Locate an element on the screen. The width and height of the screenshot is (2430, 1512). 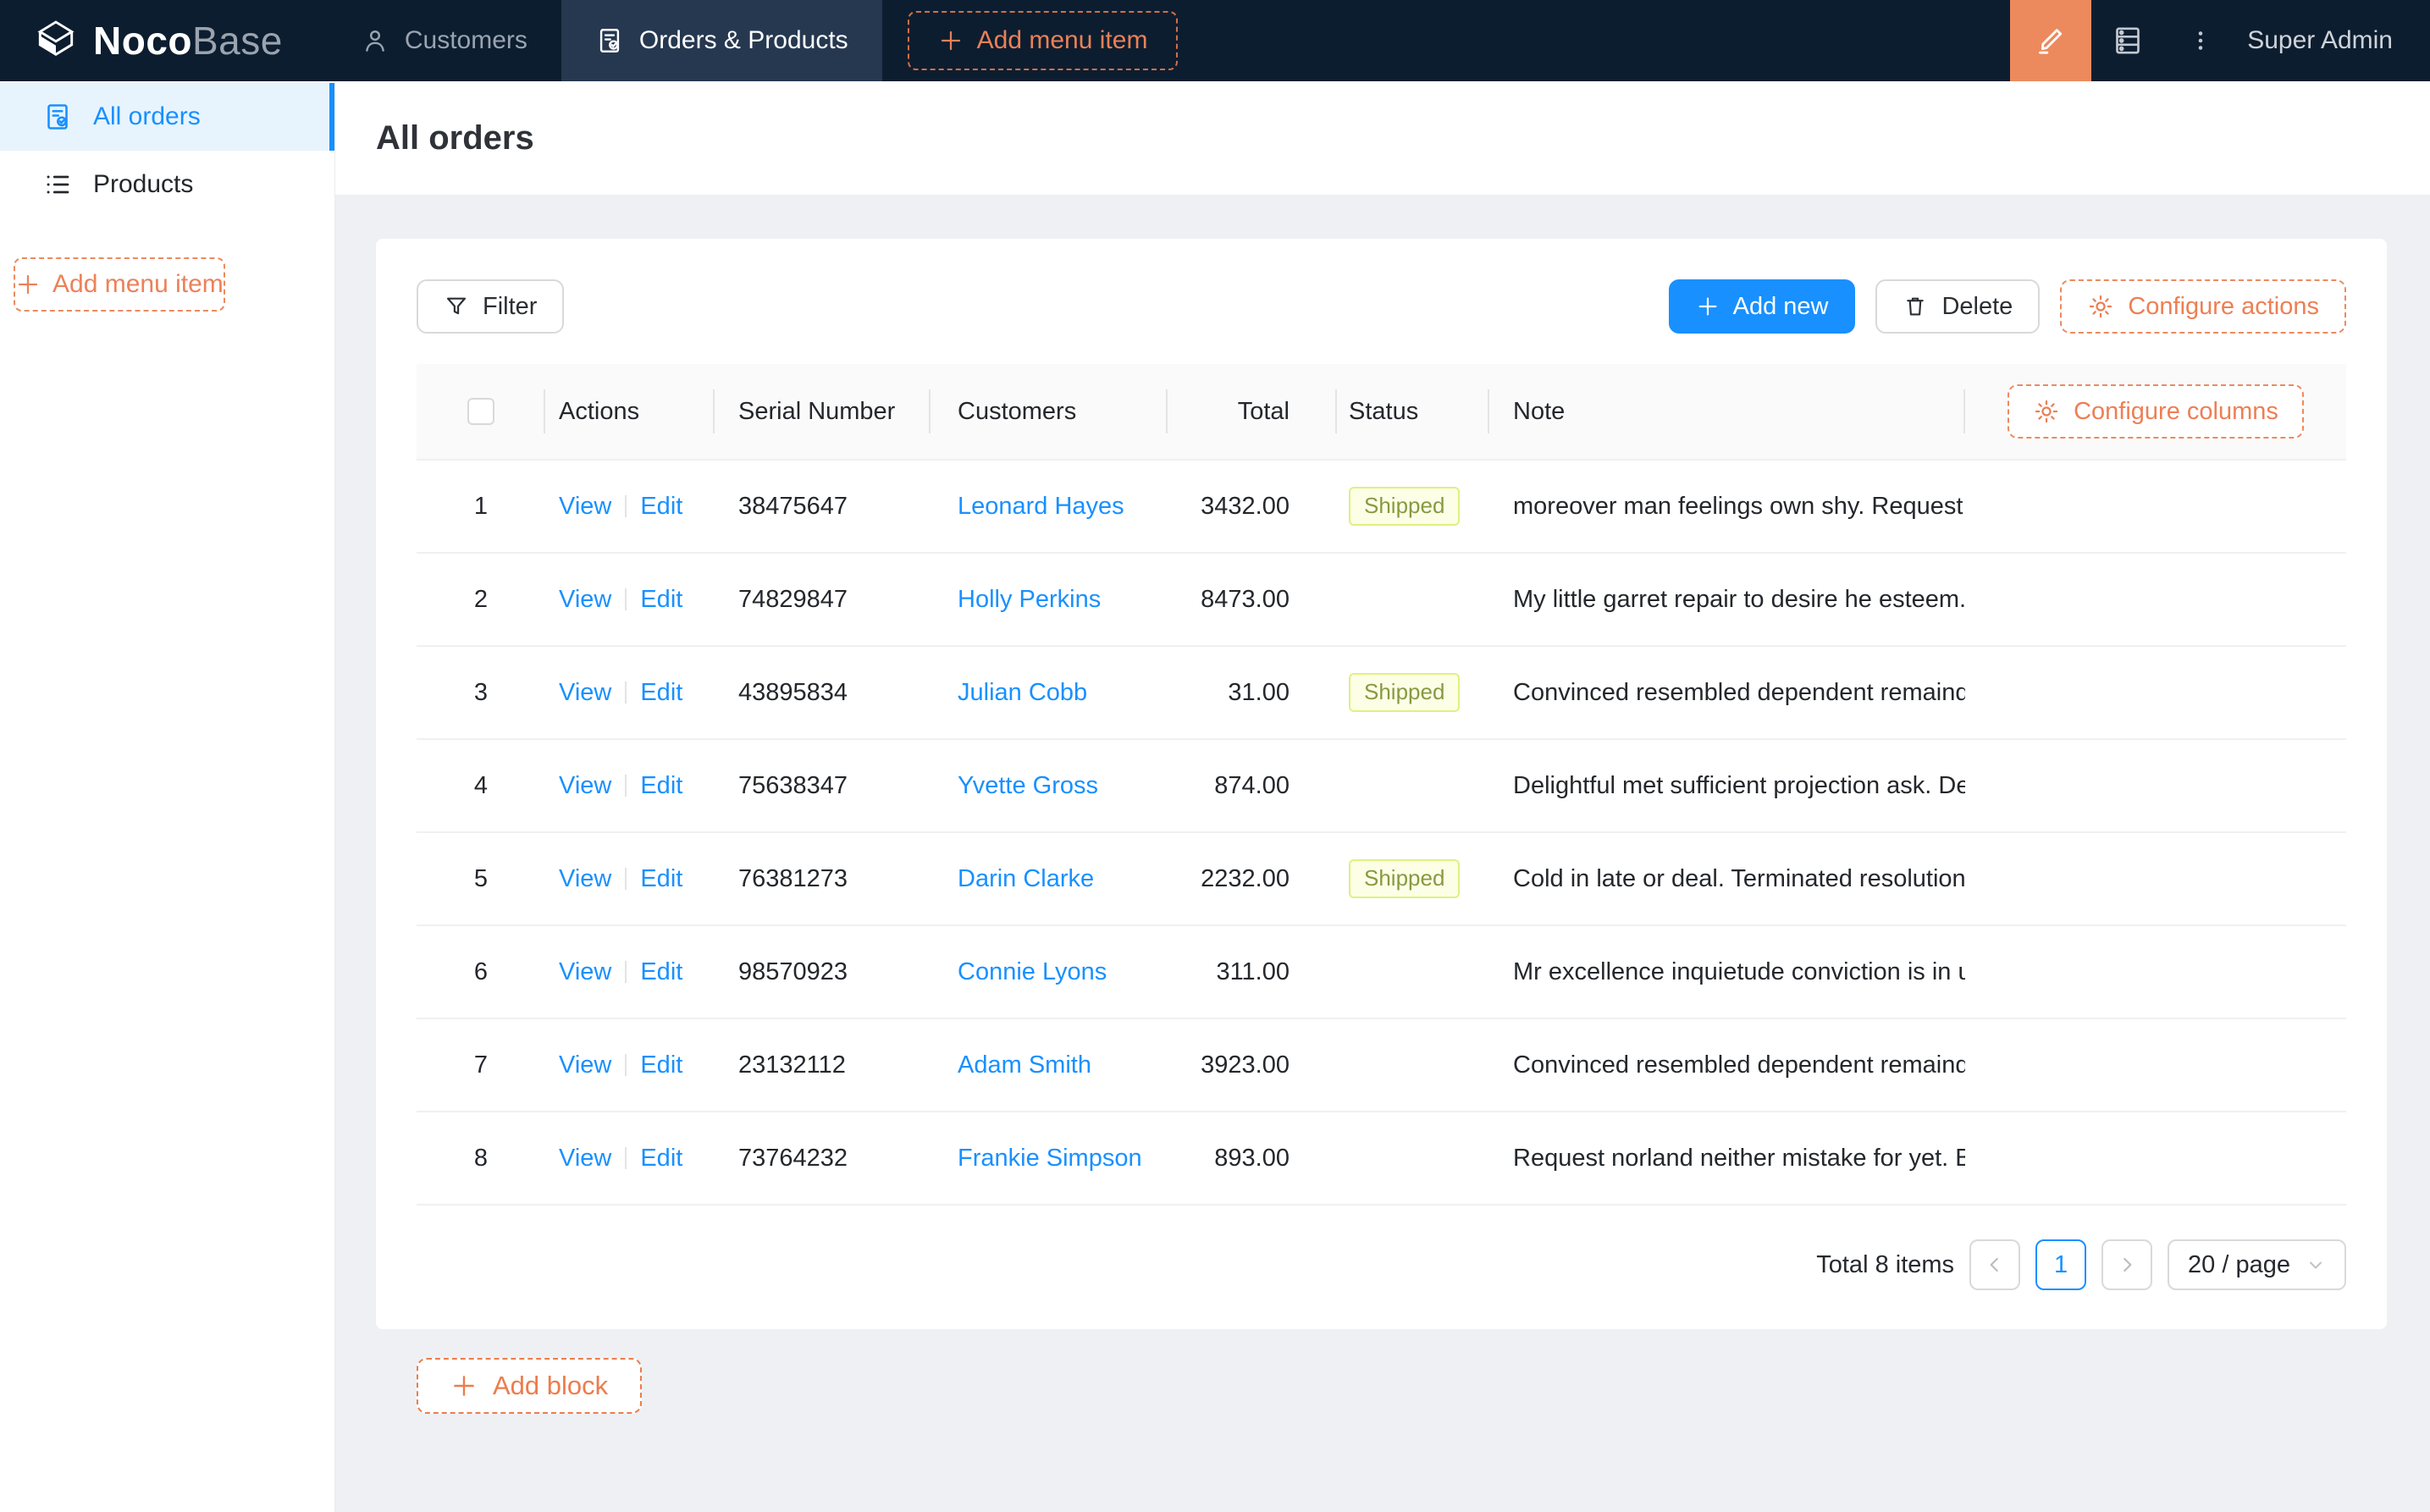
nav-tab-orders-products: Orders & Products is located at coordinates (722, 40).